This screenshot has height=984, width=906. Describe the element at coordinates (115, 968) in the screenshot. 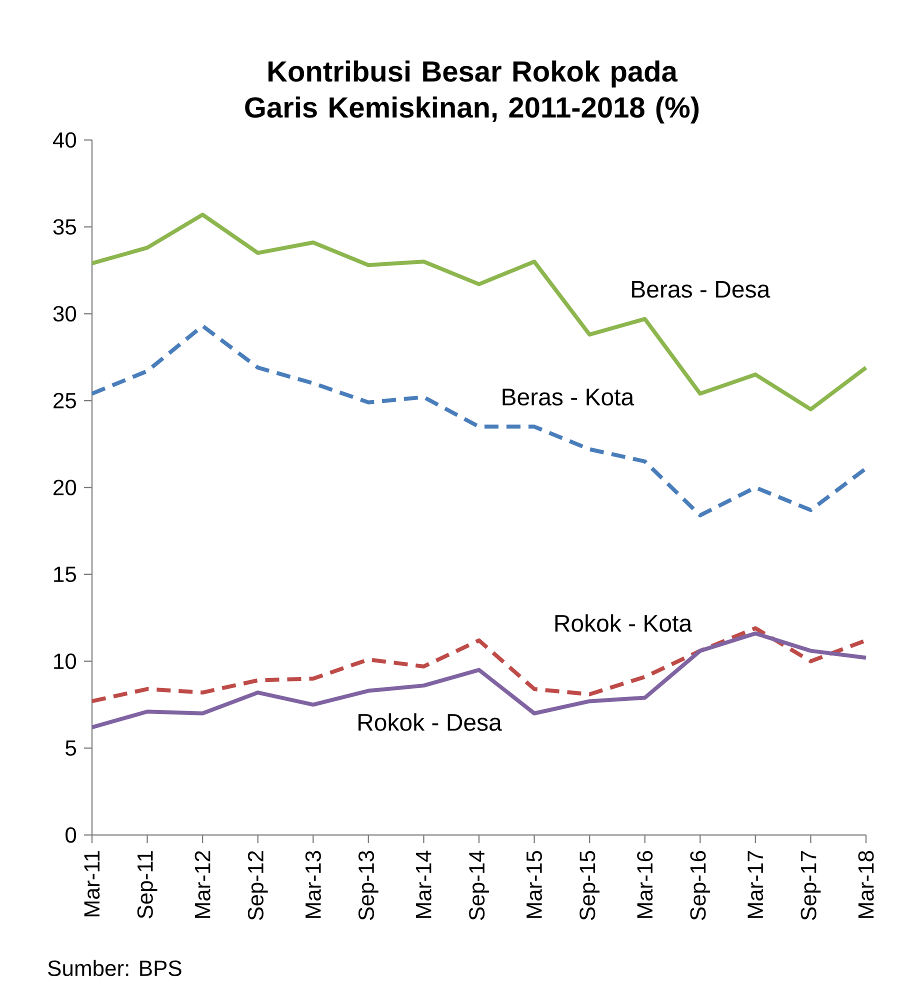

I see `text: Sumber: BPS` at that location.